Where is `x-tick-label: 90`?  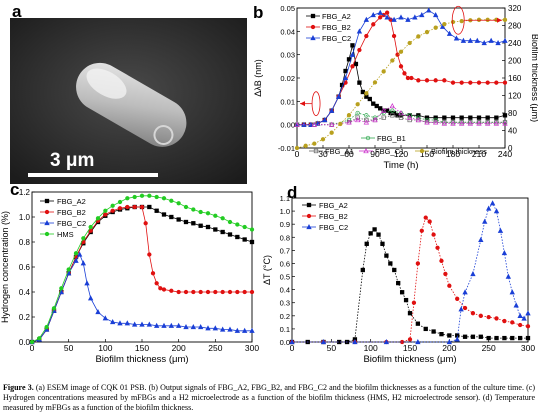
x-tick-label: 90 is located at coordinates (375, 154).